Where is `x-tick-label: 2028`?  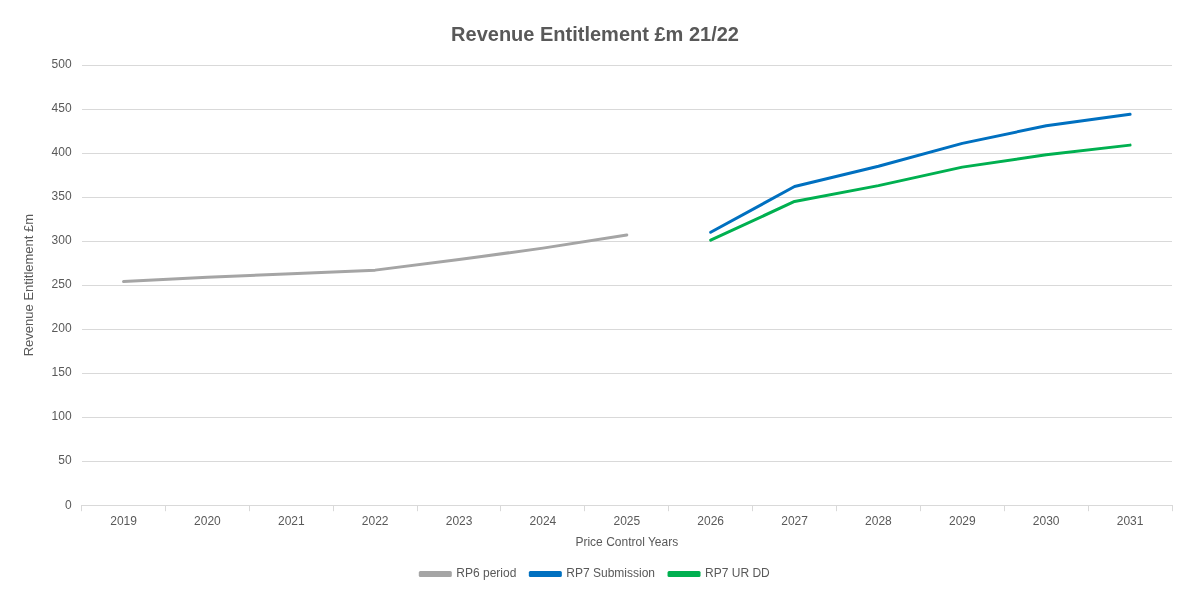
x-tick-label: 2028 is located at coordinates (879, 520).